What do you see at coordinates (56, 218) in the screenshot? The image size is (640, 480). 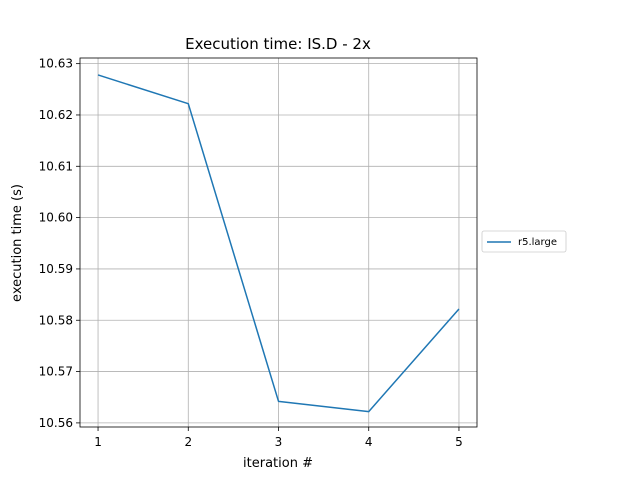 I see `y-tick-label: 10.60` at bounding box center [56, 218].